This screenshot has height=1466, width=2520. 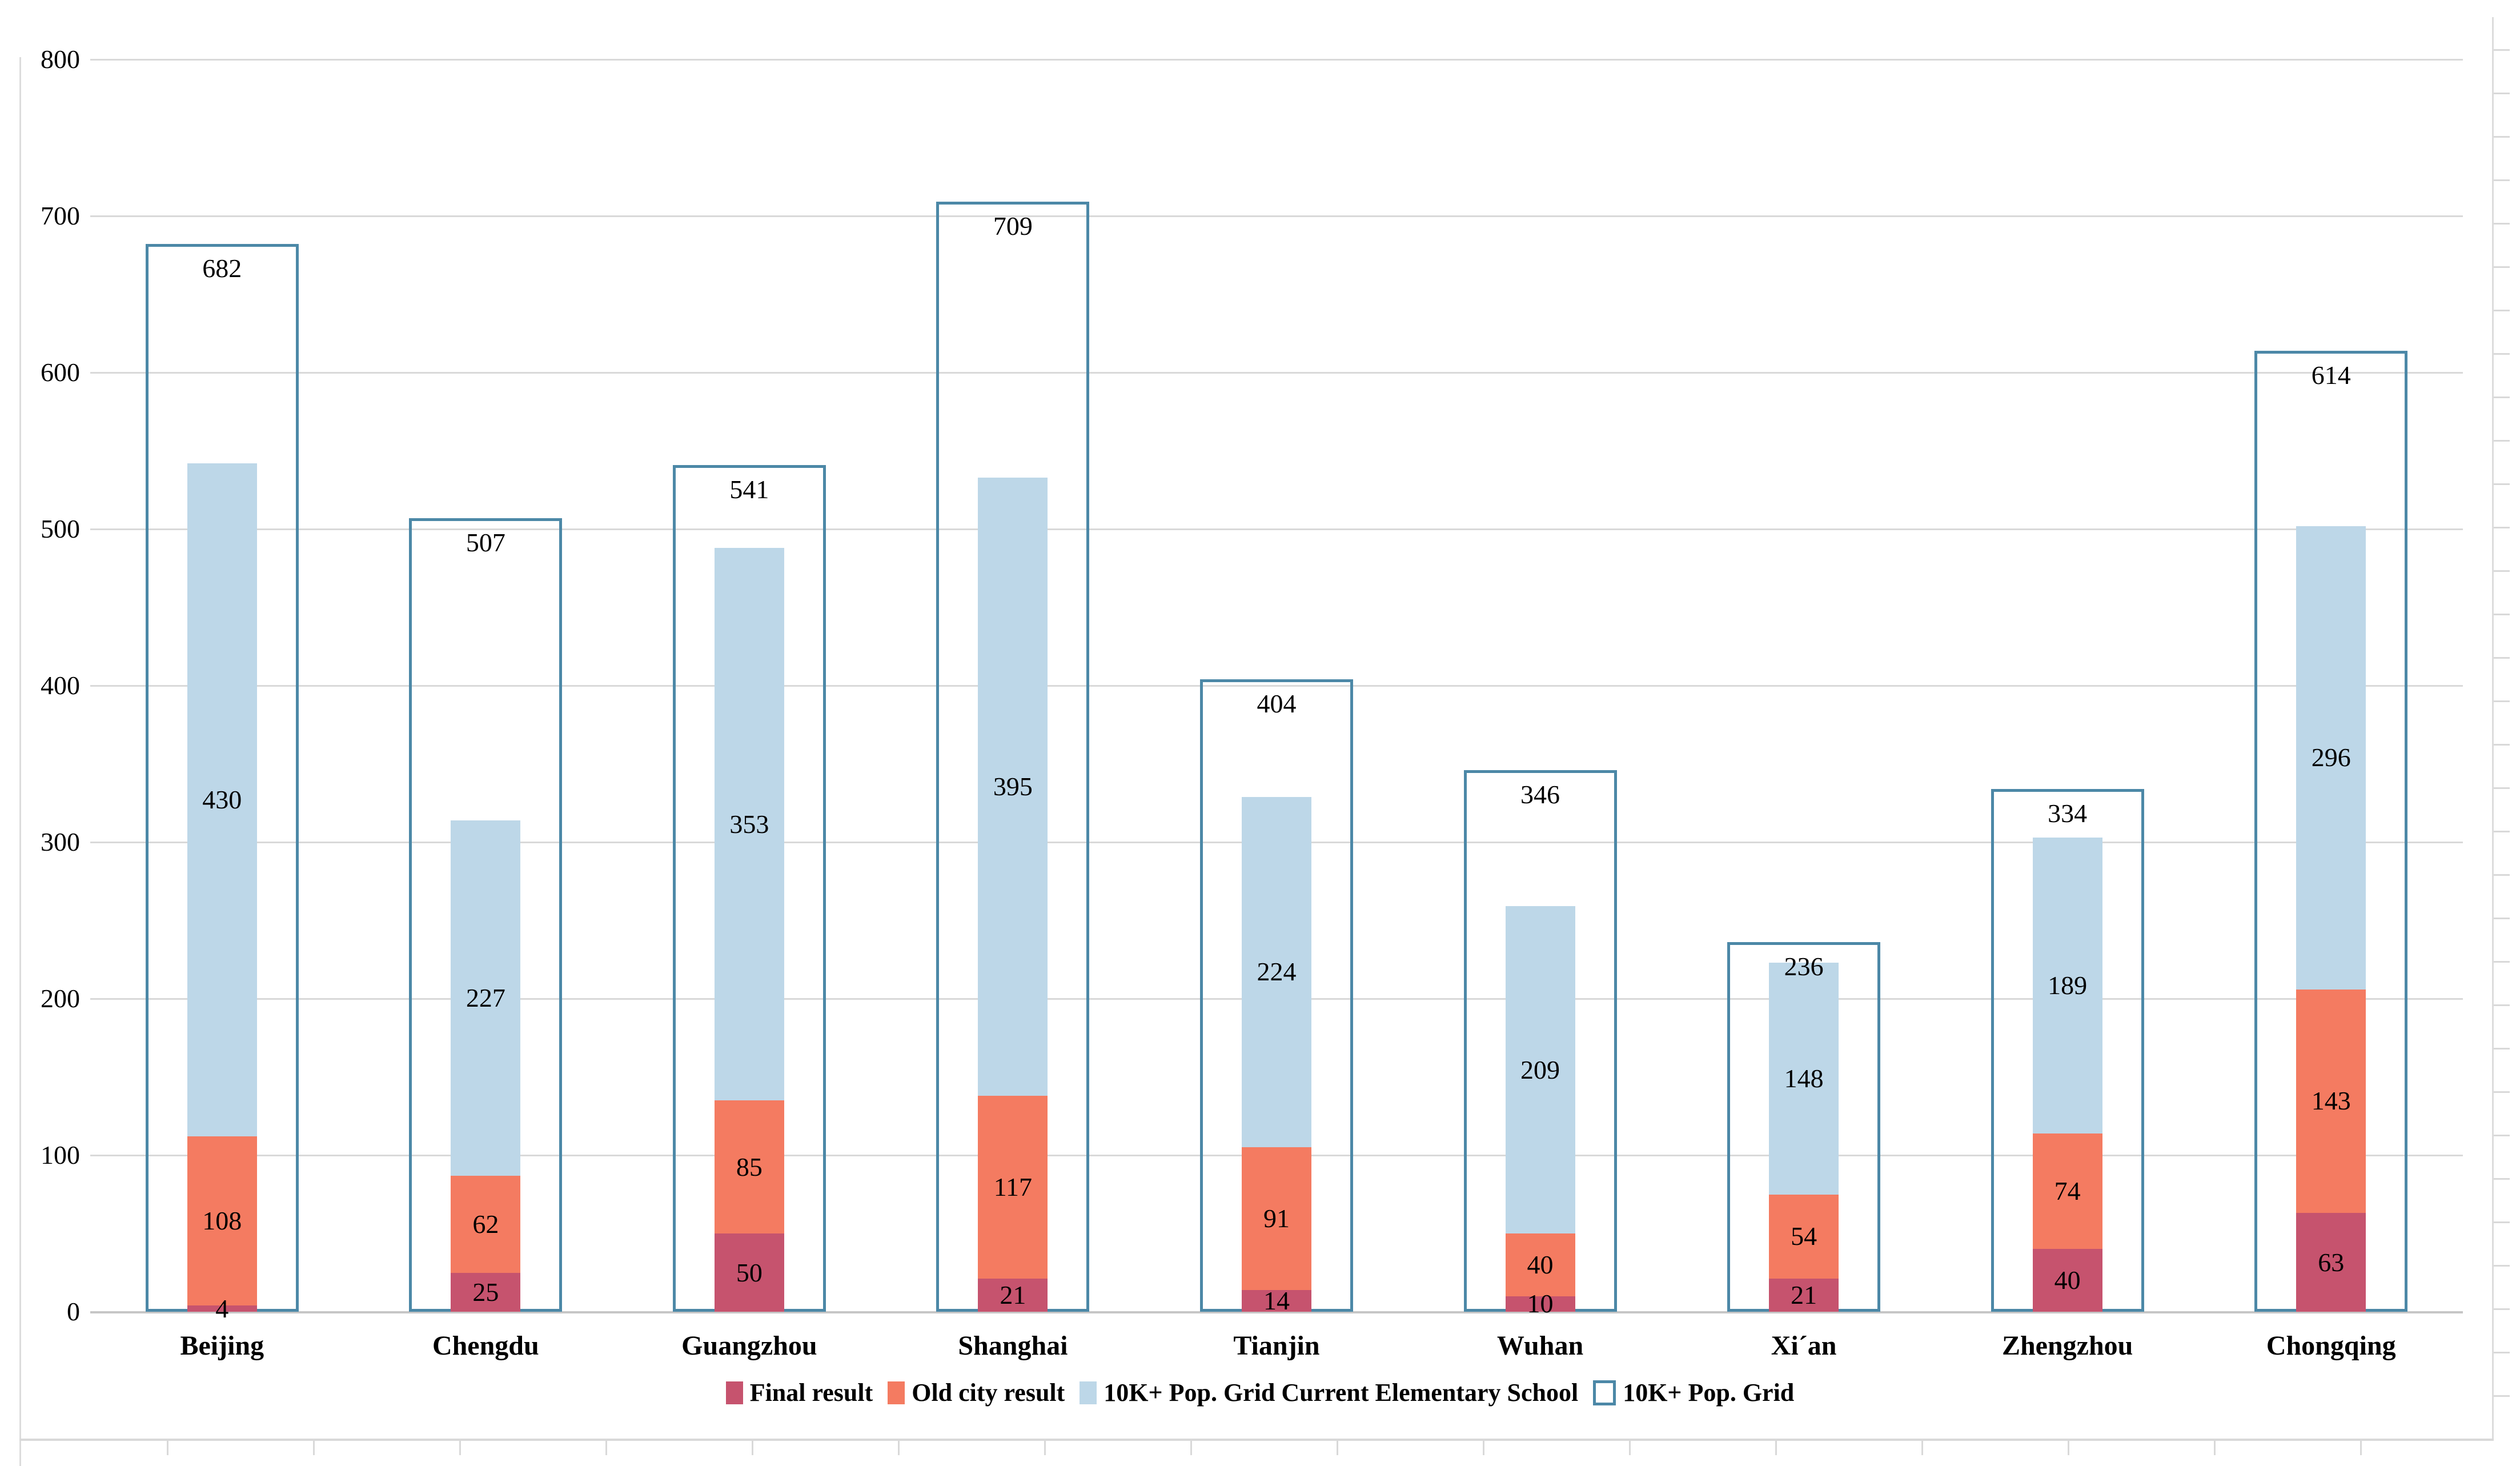 What do you see at coordinates (1276, 216) in the screenshot?
I see `gridline` at bounding box center [1276, 216].